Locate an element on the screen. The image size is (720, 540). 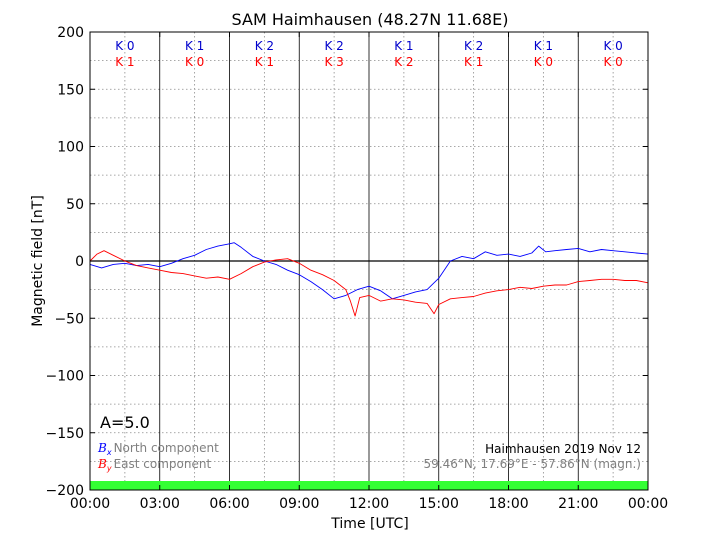
series-line-east is located at coordinates (369, 283).